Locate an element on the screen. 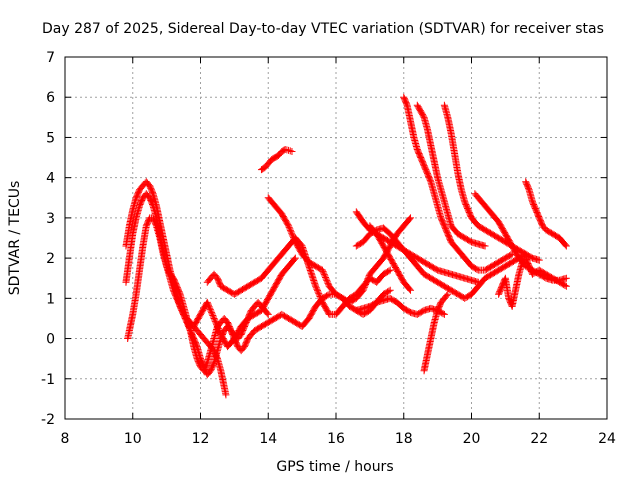 The height and width of the screenshot is (480, 640). x-tick-label: 14 is located at coordinates (268, 439).